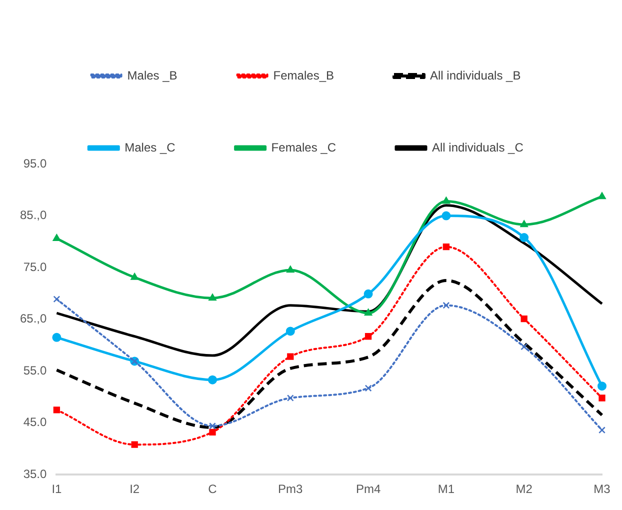  I want to click on legend-label: Females_B, so click(303, 75).